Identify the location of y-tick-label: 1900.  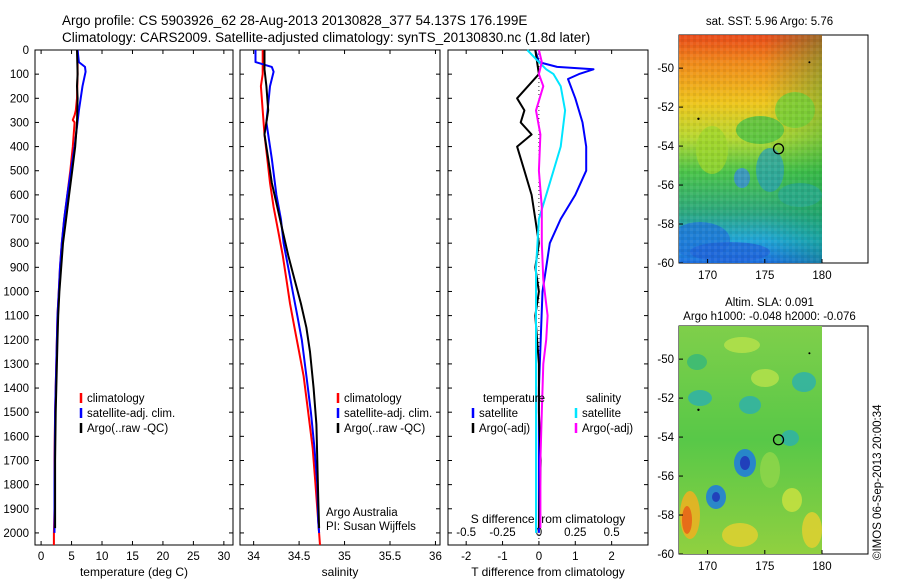
(16, 510).